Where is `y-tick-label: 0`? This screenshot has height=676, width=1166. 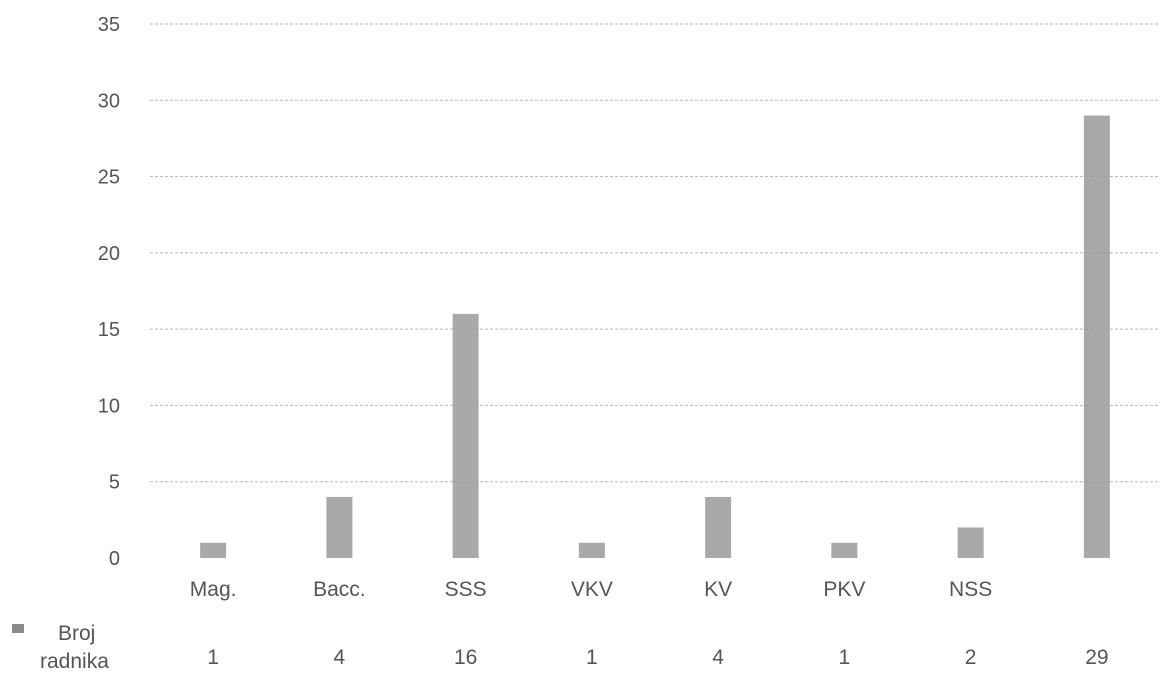 y-tick-label: 0 is located at coordinates (114, 559).